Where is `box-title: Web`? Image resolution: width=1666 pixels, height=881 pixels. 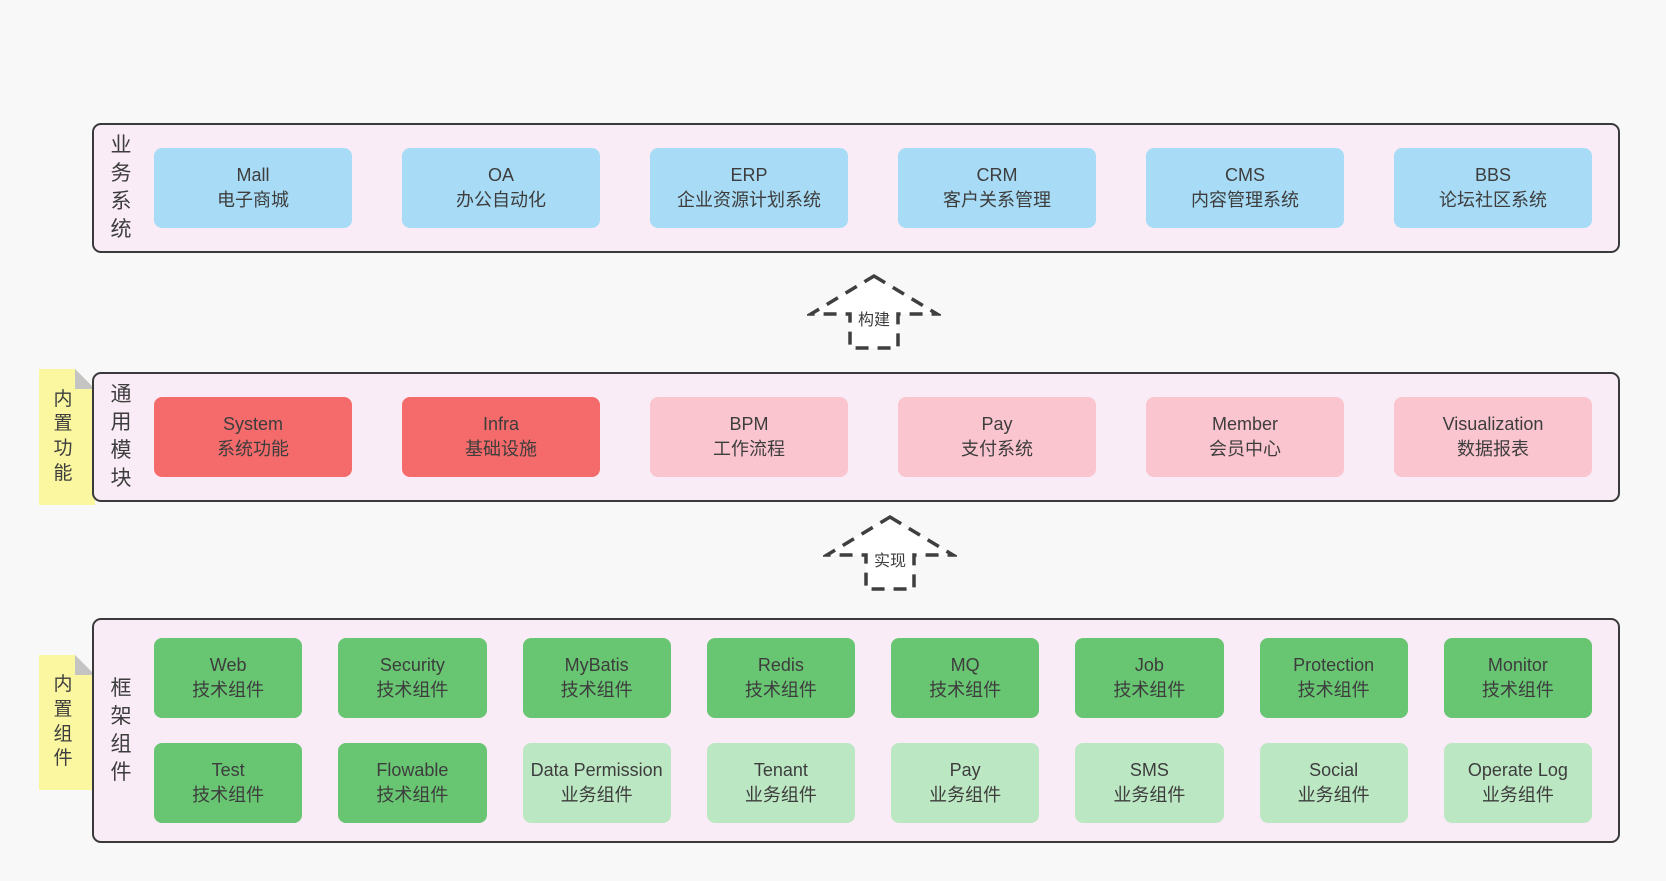 box-title: Web is located at coordinates (228, 665).